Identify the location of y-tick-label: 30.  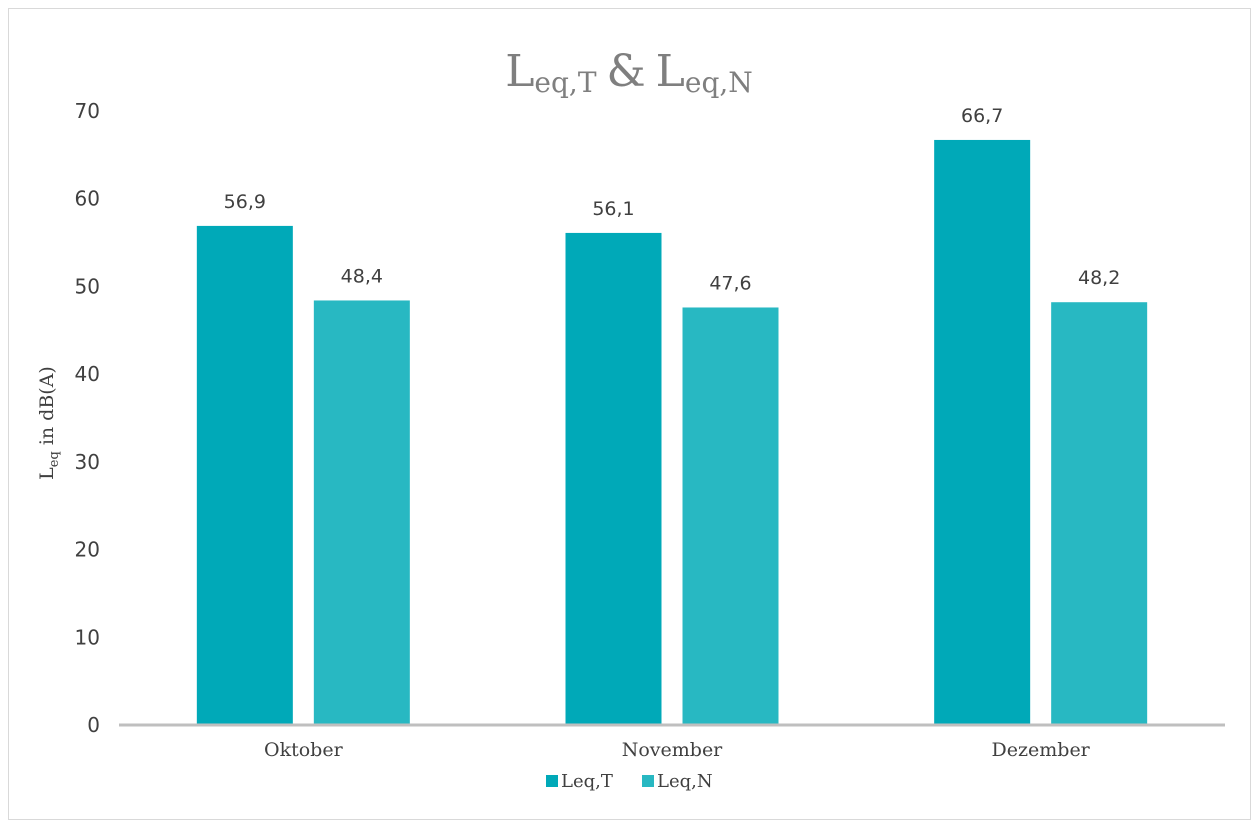
(87, 462).